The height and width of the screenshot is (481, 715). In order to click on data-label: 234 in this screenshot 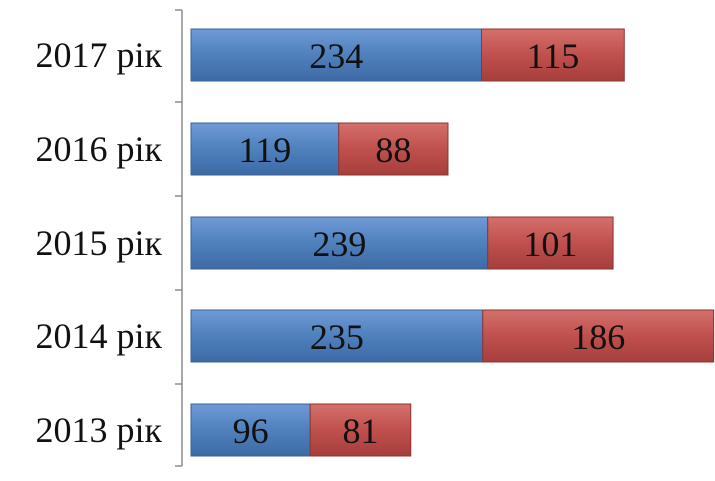, I will do `click(336, 56)`.